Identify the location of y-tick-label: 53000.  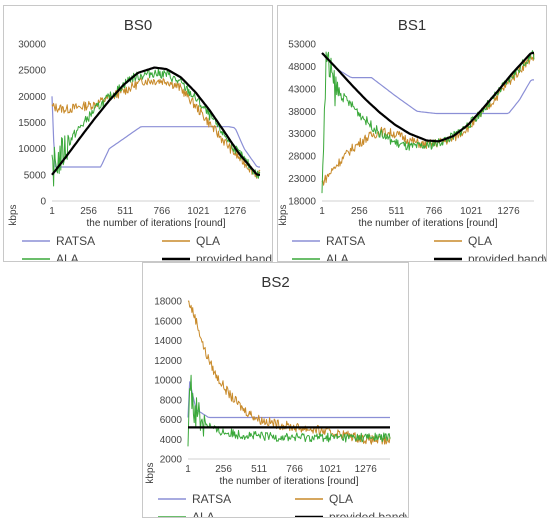
(302, 45).